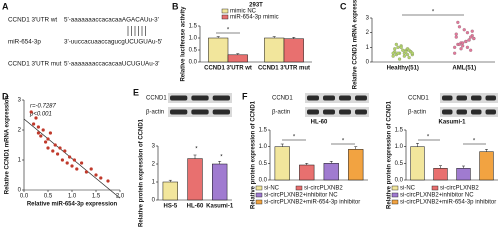  What do you see at coordinates (390, 154) in the screenshot?
I see `y-axis-label: Relative protein expression of CCND1` at bounding box center [390, 154].